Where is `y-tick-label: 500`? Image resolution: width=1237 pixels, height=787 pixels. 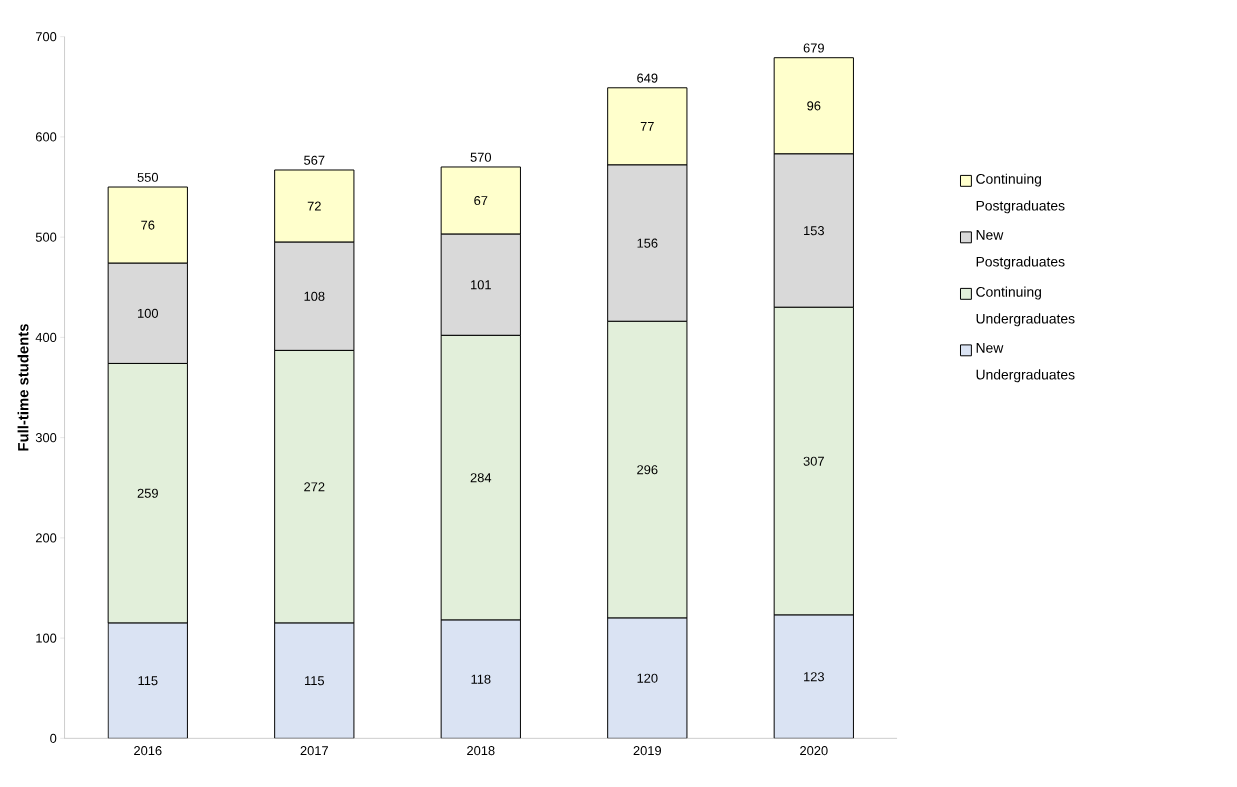
y-tick-label: 500 is located at coordinates (46, 237).